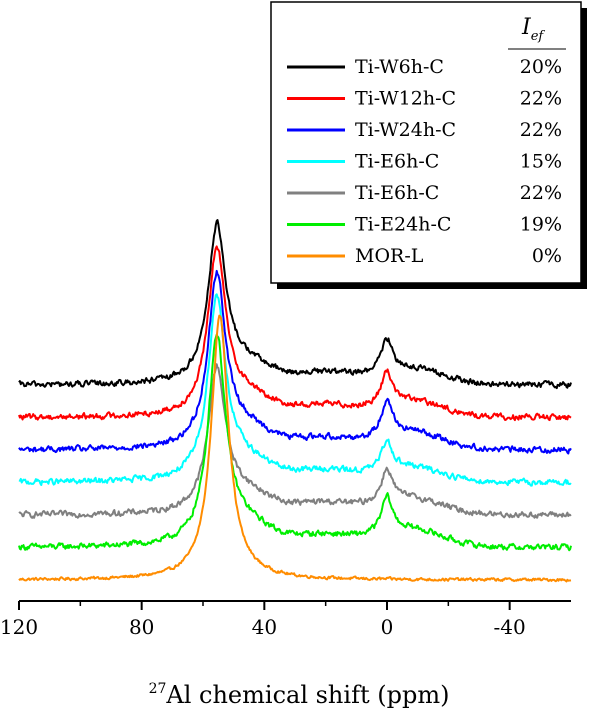 The width and height of the screenshot is (591, 717). I want to click on legend-entry-label: Ti-E24h-C, so click(403, 225).